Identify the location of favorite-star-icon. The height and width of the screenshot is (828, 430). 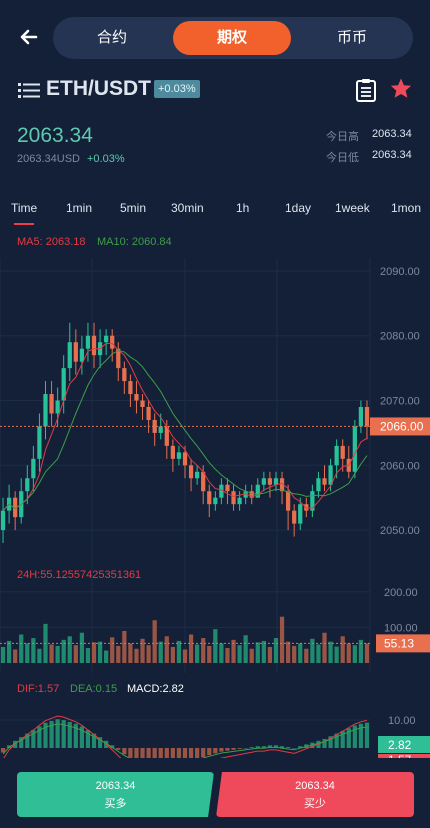
(401, 89).